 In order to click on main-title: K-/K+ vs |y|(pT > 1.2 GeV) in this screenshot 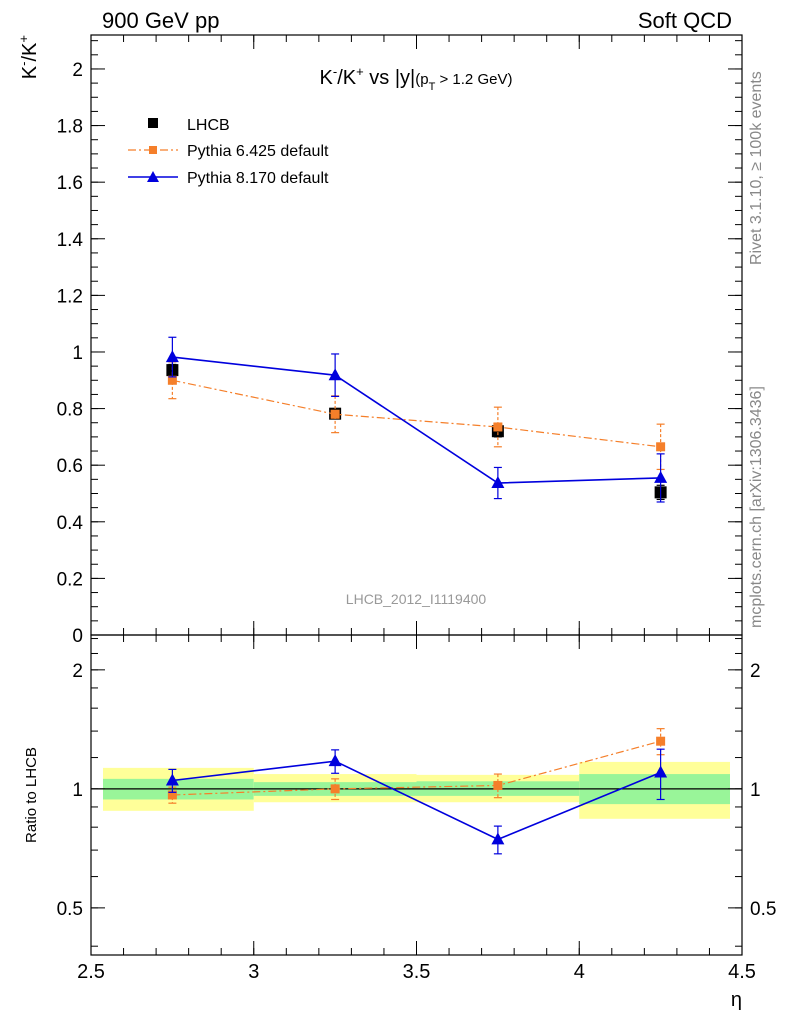, I will do `click(416, 78)`.